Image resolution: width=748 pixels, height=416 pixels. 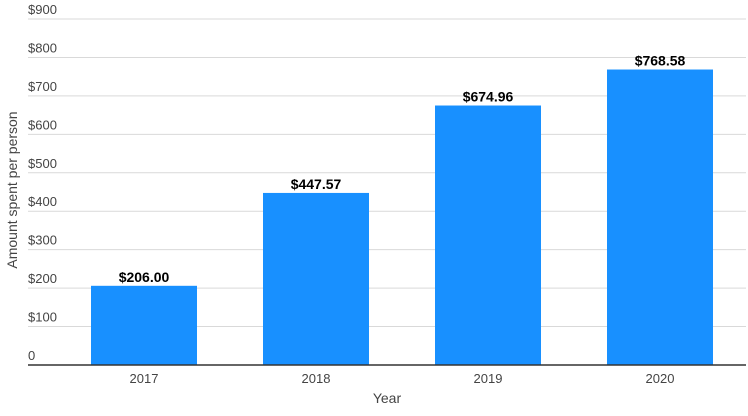 What do you see at coordinates (488, 97) in the screenshot?
I see `data-label: $674.96` at bounding box center [488, 97].